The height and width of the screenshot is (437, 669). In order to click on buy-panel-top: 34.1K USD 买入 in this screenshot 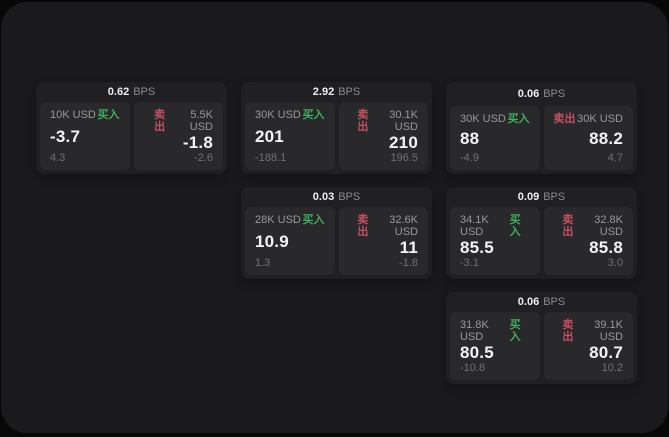, I will do `click(495, 226)`.